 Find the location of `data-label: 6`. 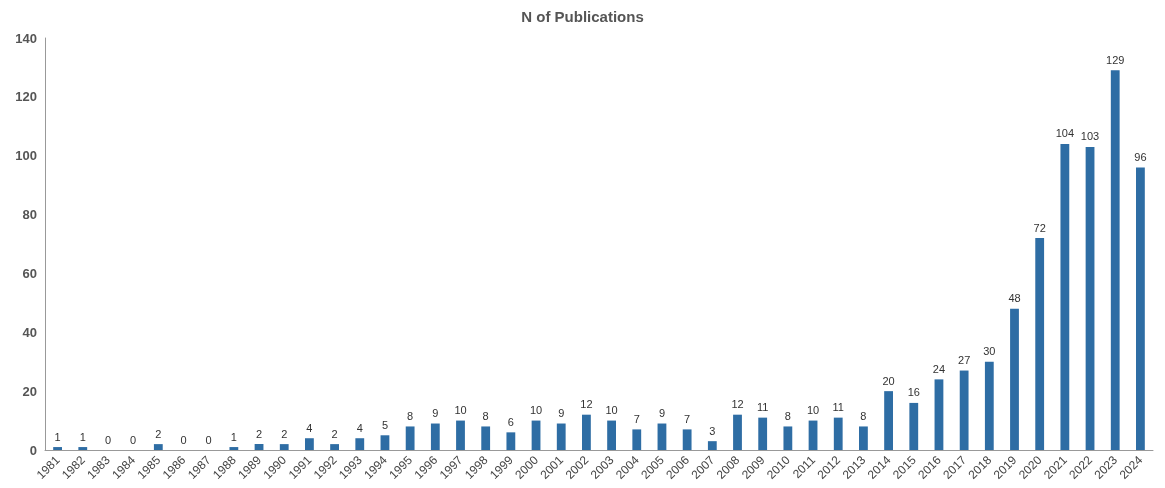

data-label: 6 is located at coordinates (510, 421).